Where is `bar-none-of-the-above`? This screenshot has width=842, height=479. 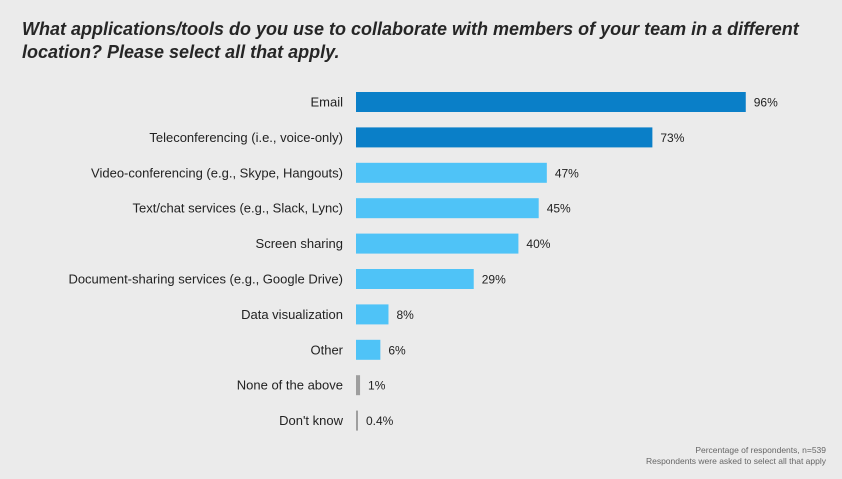 bar-none-of-the-above is located at coordinates (358, 385).